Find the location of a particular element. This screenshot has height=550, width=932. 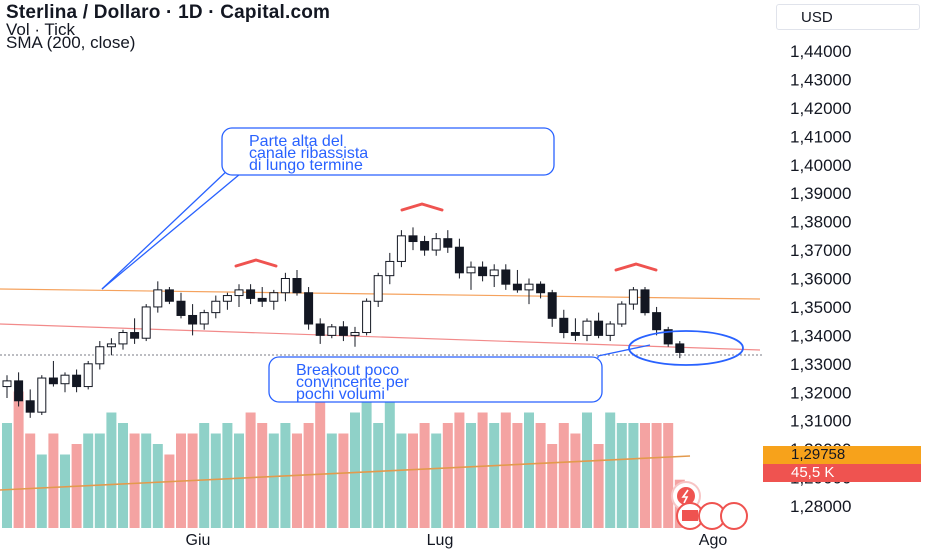

price-tick-label: 1,37000 is located at coordinates (820, 250).